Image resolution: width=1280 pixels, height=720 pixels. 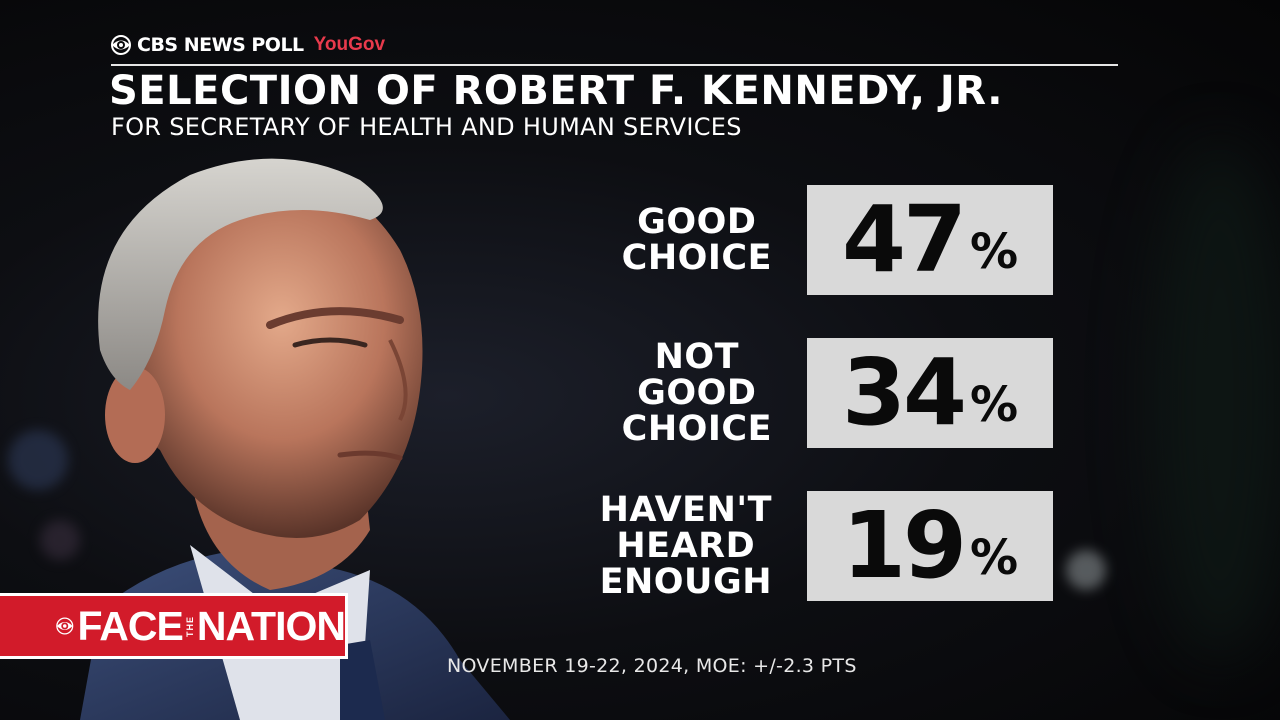 I want to click on result-label: NOT GOOD CHOICE, so click(x=697, y=393).